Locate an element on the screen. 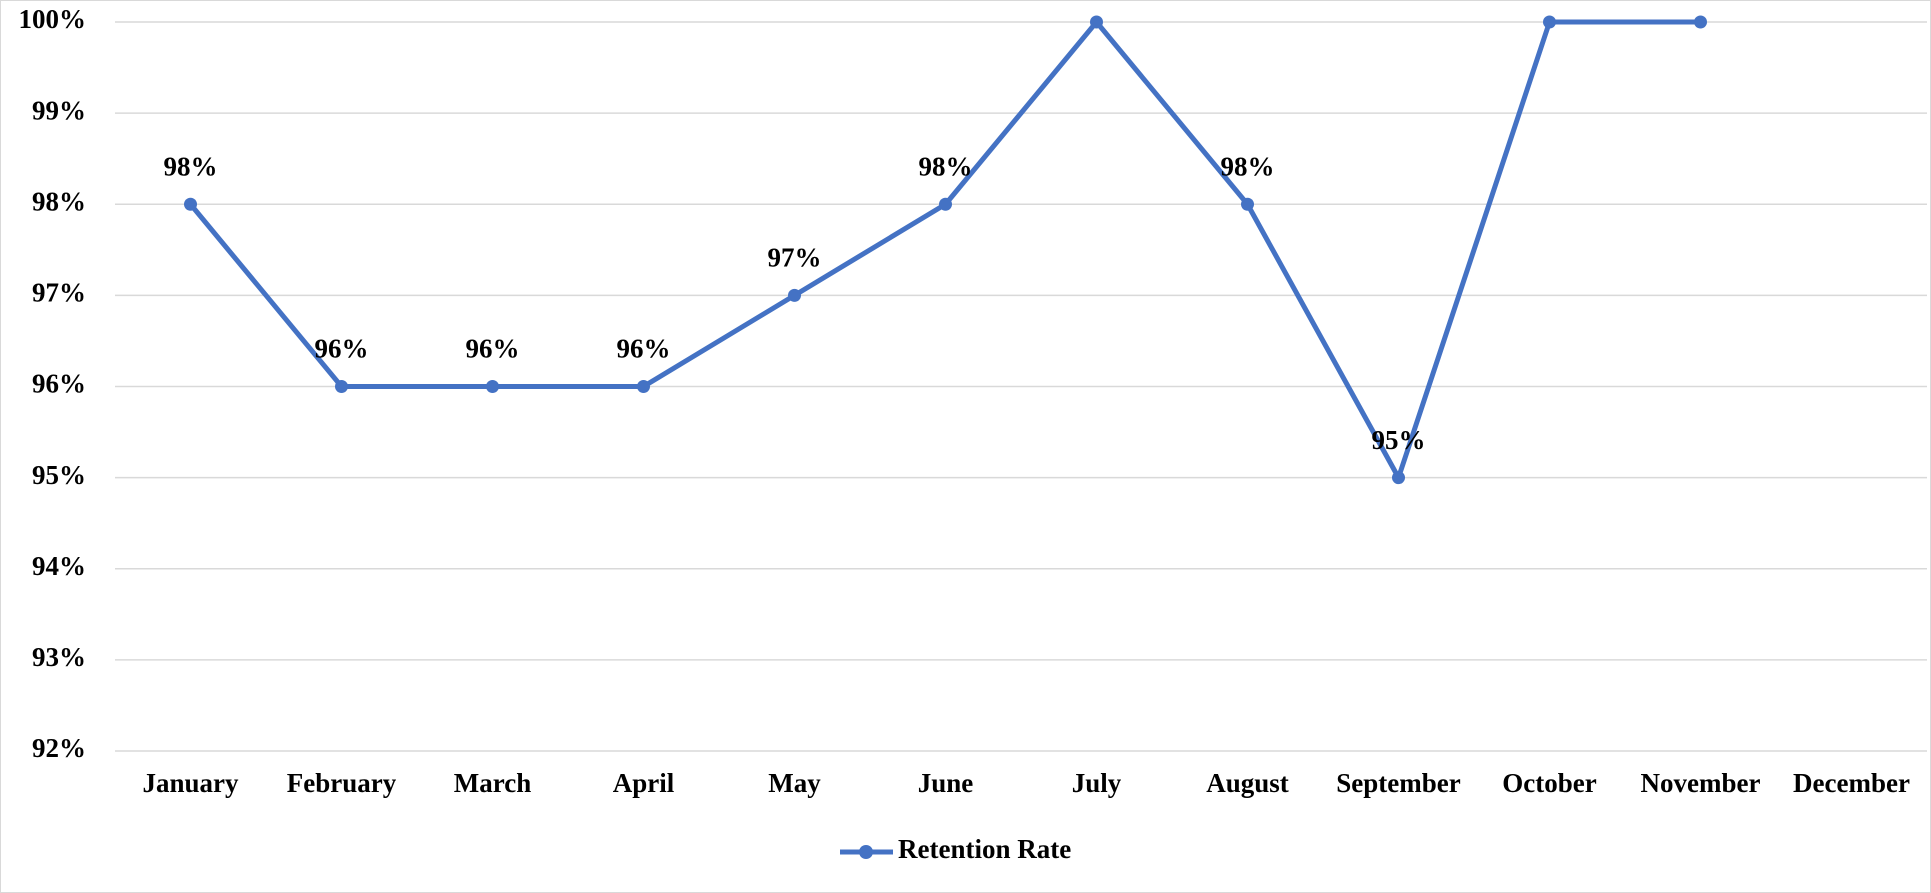 Image resolution: width=1931 pixels, height=893 pixels. y-tick-label: 97% is located at coordinates (59, 293).